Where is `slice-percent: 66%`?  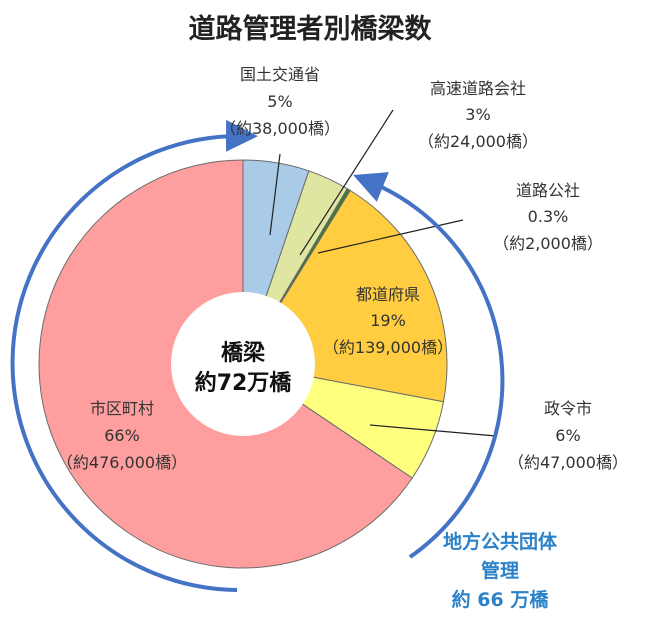 slice-percent: 66% is located at coordinates (122, 435).